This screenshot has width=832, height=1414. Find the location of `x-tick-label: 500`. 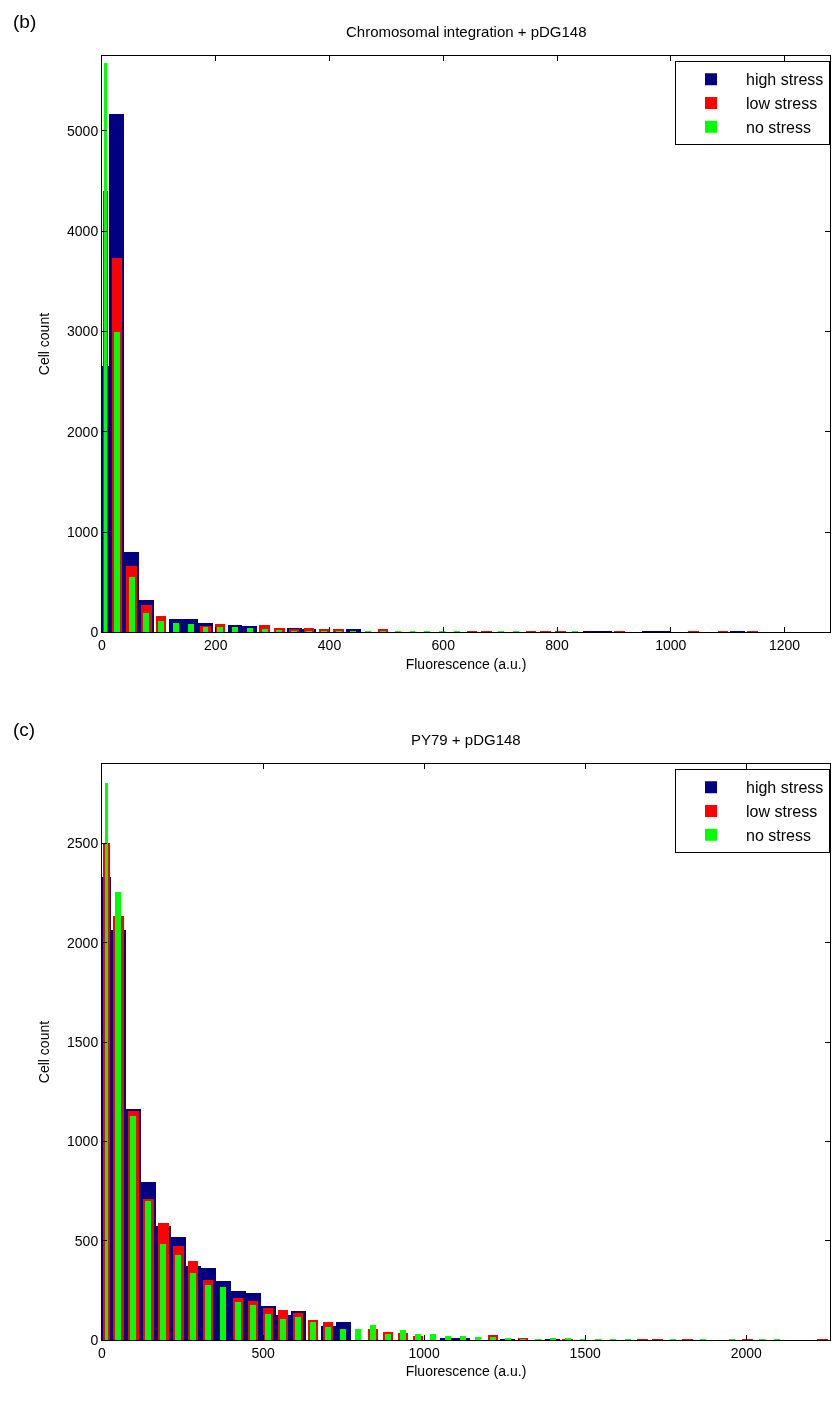

x-tick-label: 500 is located at coordinates (263, 1353).